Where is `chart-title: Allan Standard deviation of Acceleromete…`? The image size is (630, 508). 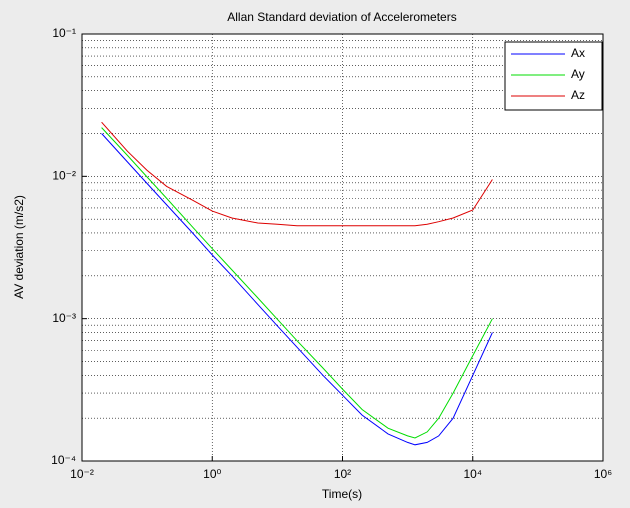
chart-title: Allan Standard deviation of Acceleromete… is located at coordinates (341, 17).